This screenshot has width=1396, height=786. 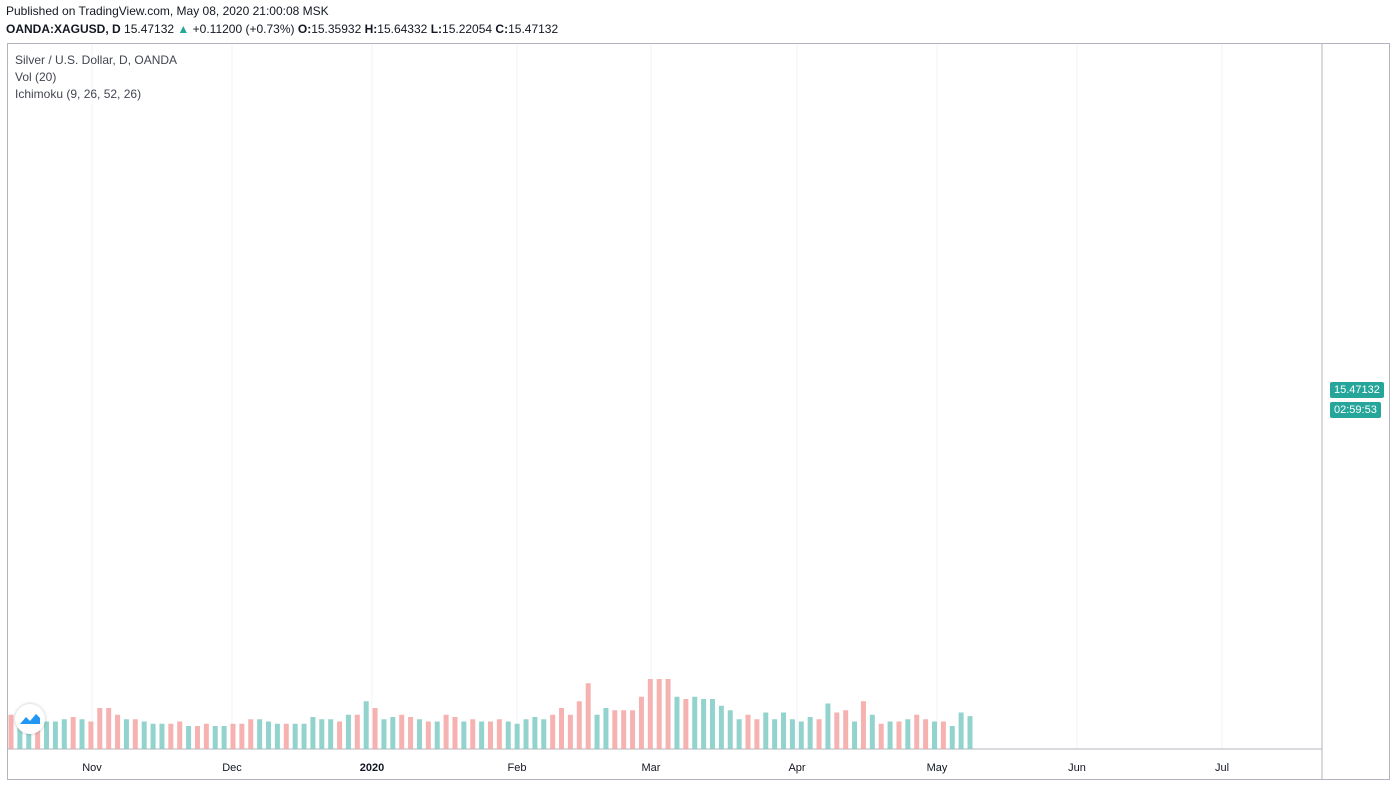 I want to click on last-price: 15.47132, so click(x=149, y=29).